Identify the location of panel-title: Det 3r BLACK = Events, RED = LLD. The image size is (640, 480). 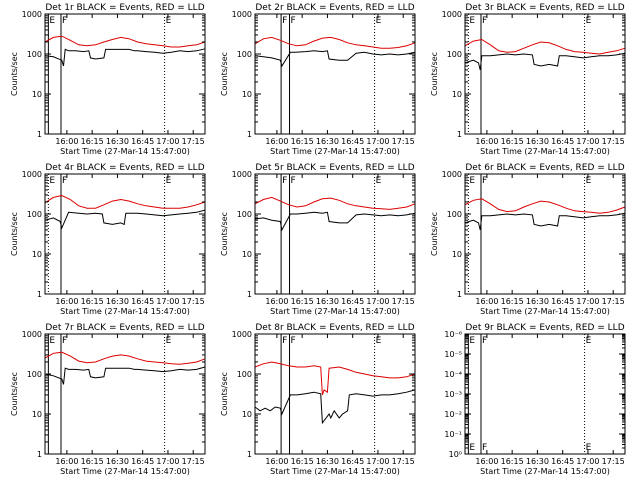
(544, 8).